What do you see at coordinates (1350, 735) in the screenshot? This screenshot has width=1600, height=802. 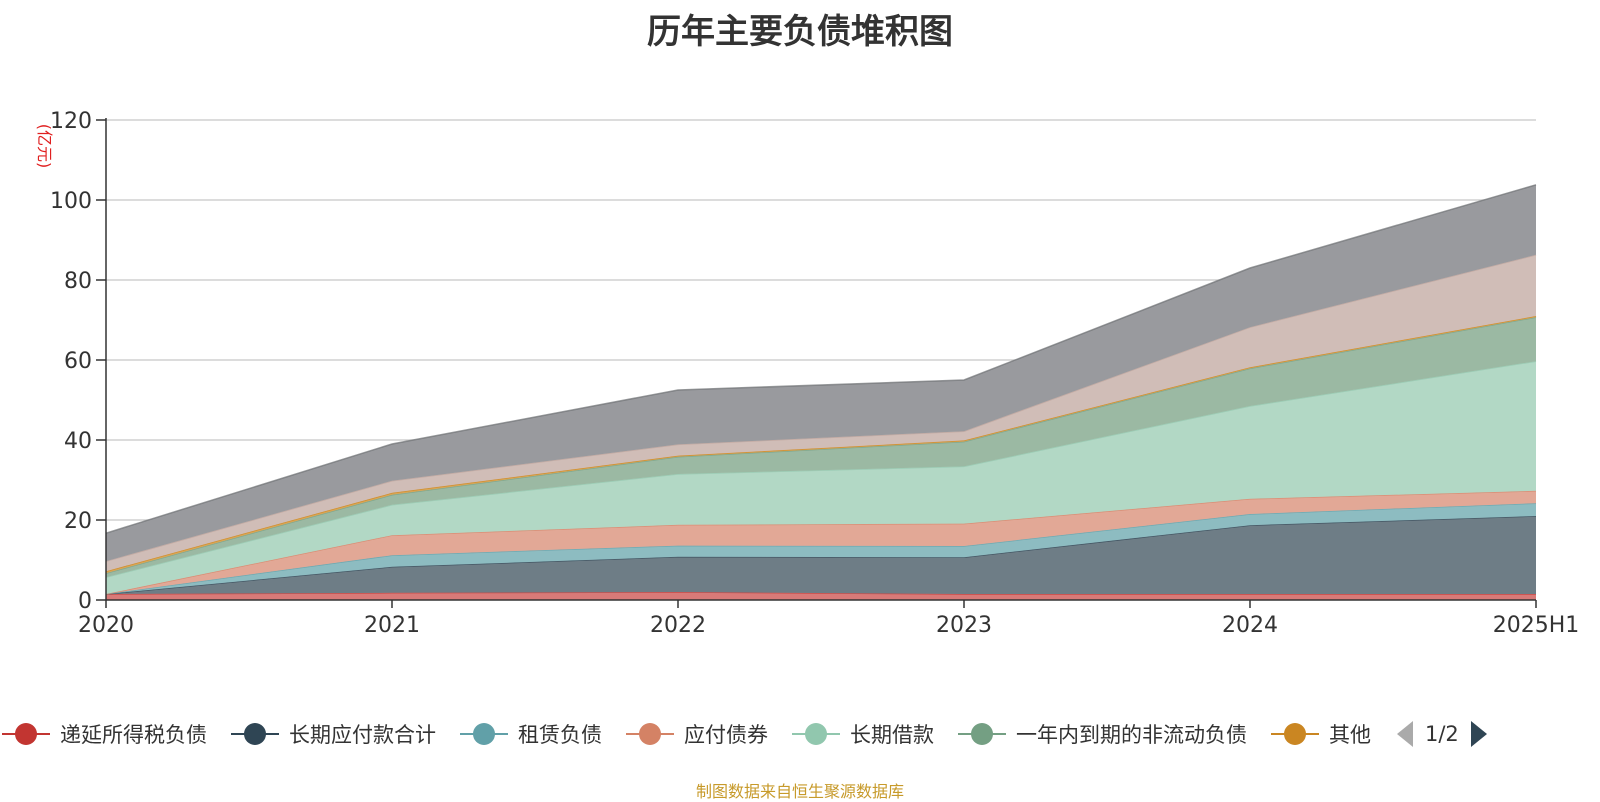 I see `legend-label: 其他` at bounding box center [1350, 735].